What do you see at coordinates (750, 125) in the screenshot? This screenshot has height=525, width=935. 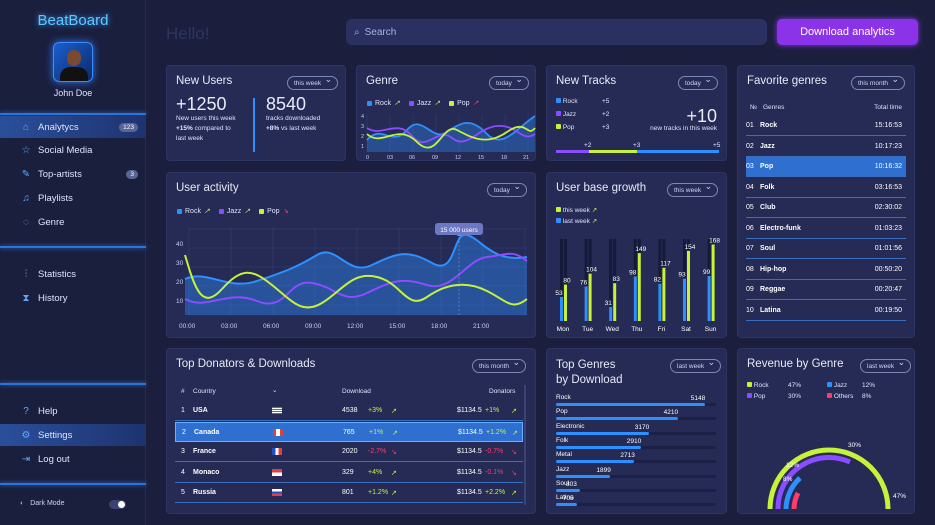 I see `row-number: 01` at bounding box center [750, 125].